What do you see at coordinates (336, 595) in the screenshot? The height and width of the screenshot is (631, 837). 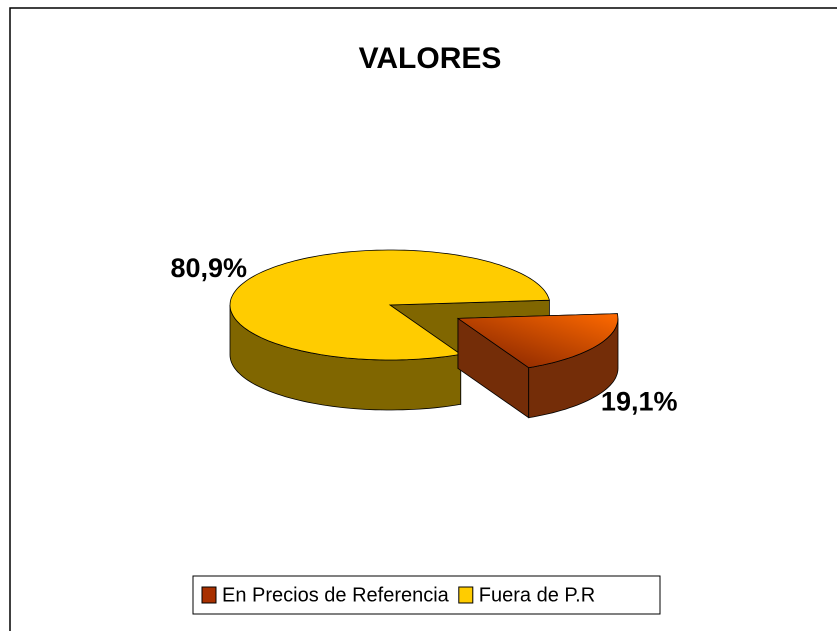 I see `legend-label: En Precios de Referencia` at bounding box center [336, 595].